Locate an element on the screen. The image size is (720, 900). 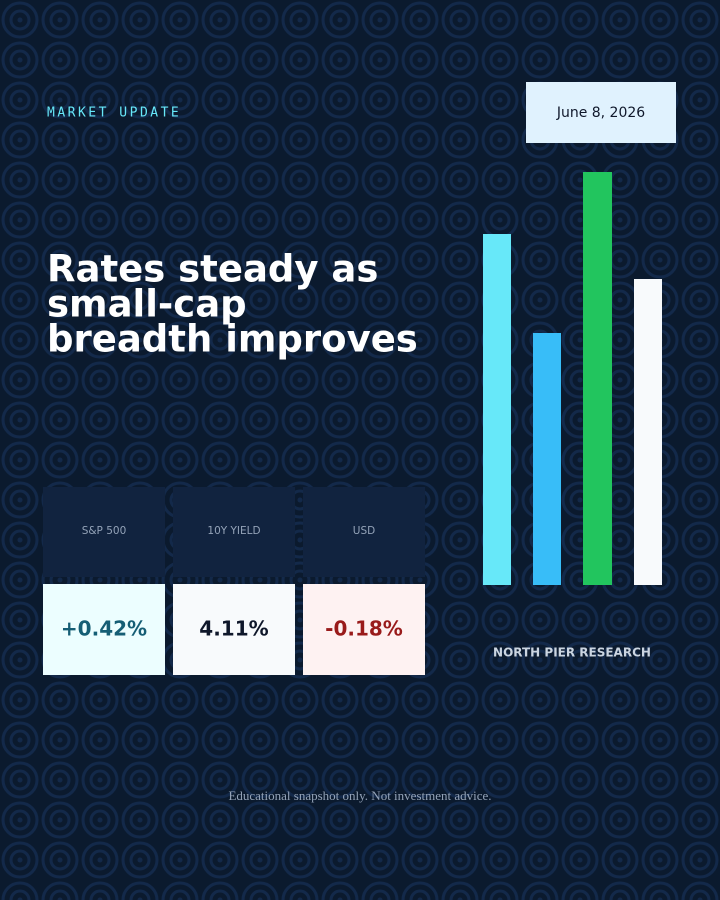
date: June 8, 2026 is located at coordinates (600, 113).